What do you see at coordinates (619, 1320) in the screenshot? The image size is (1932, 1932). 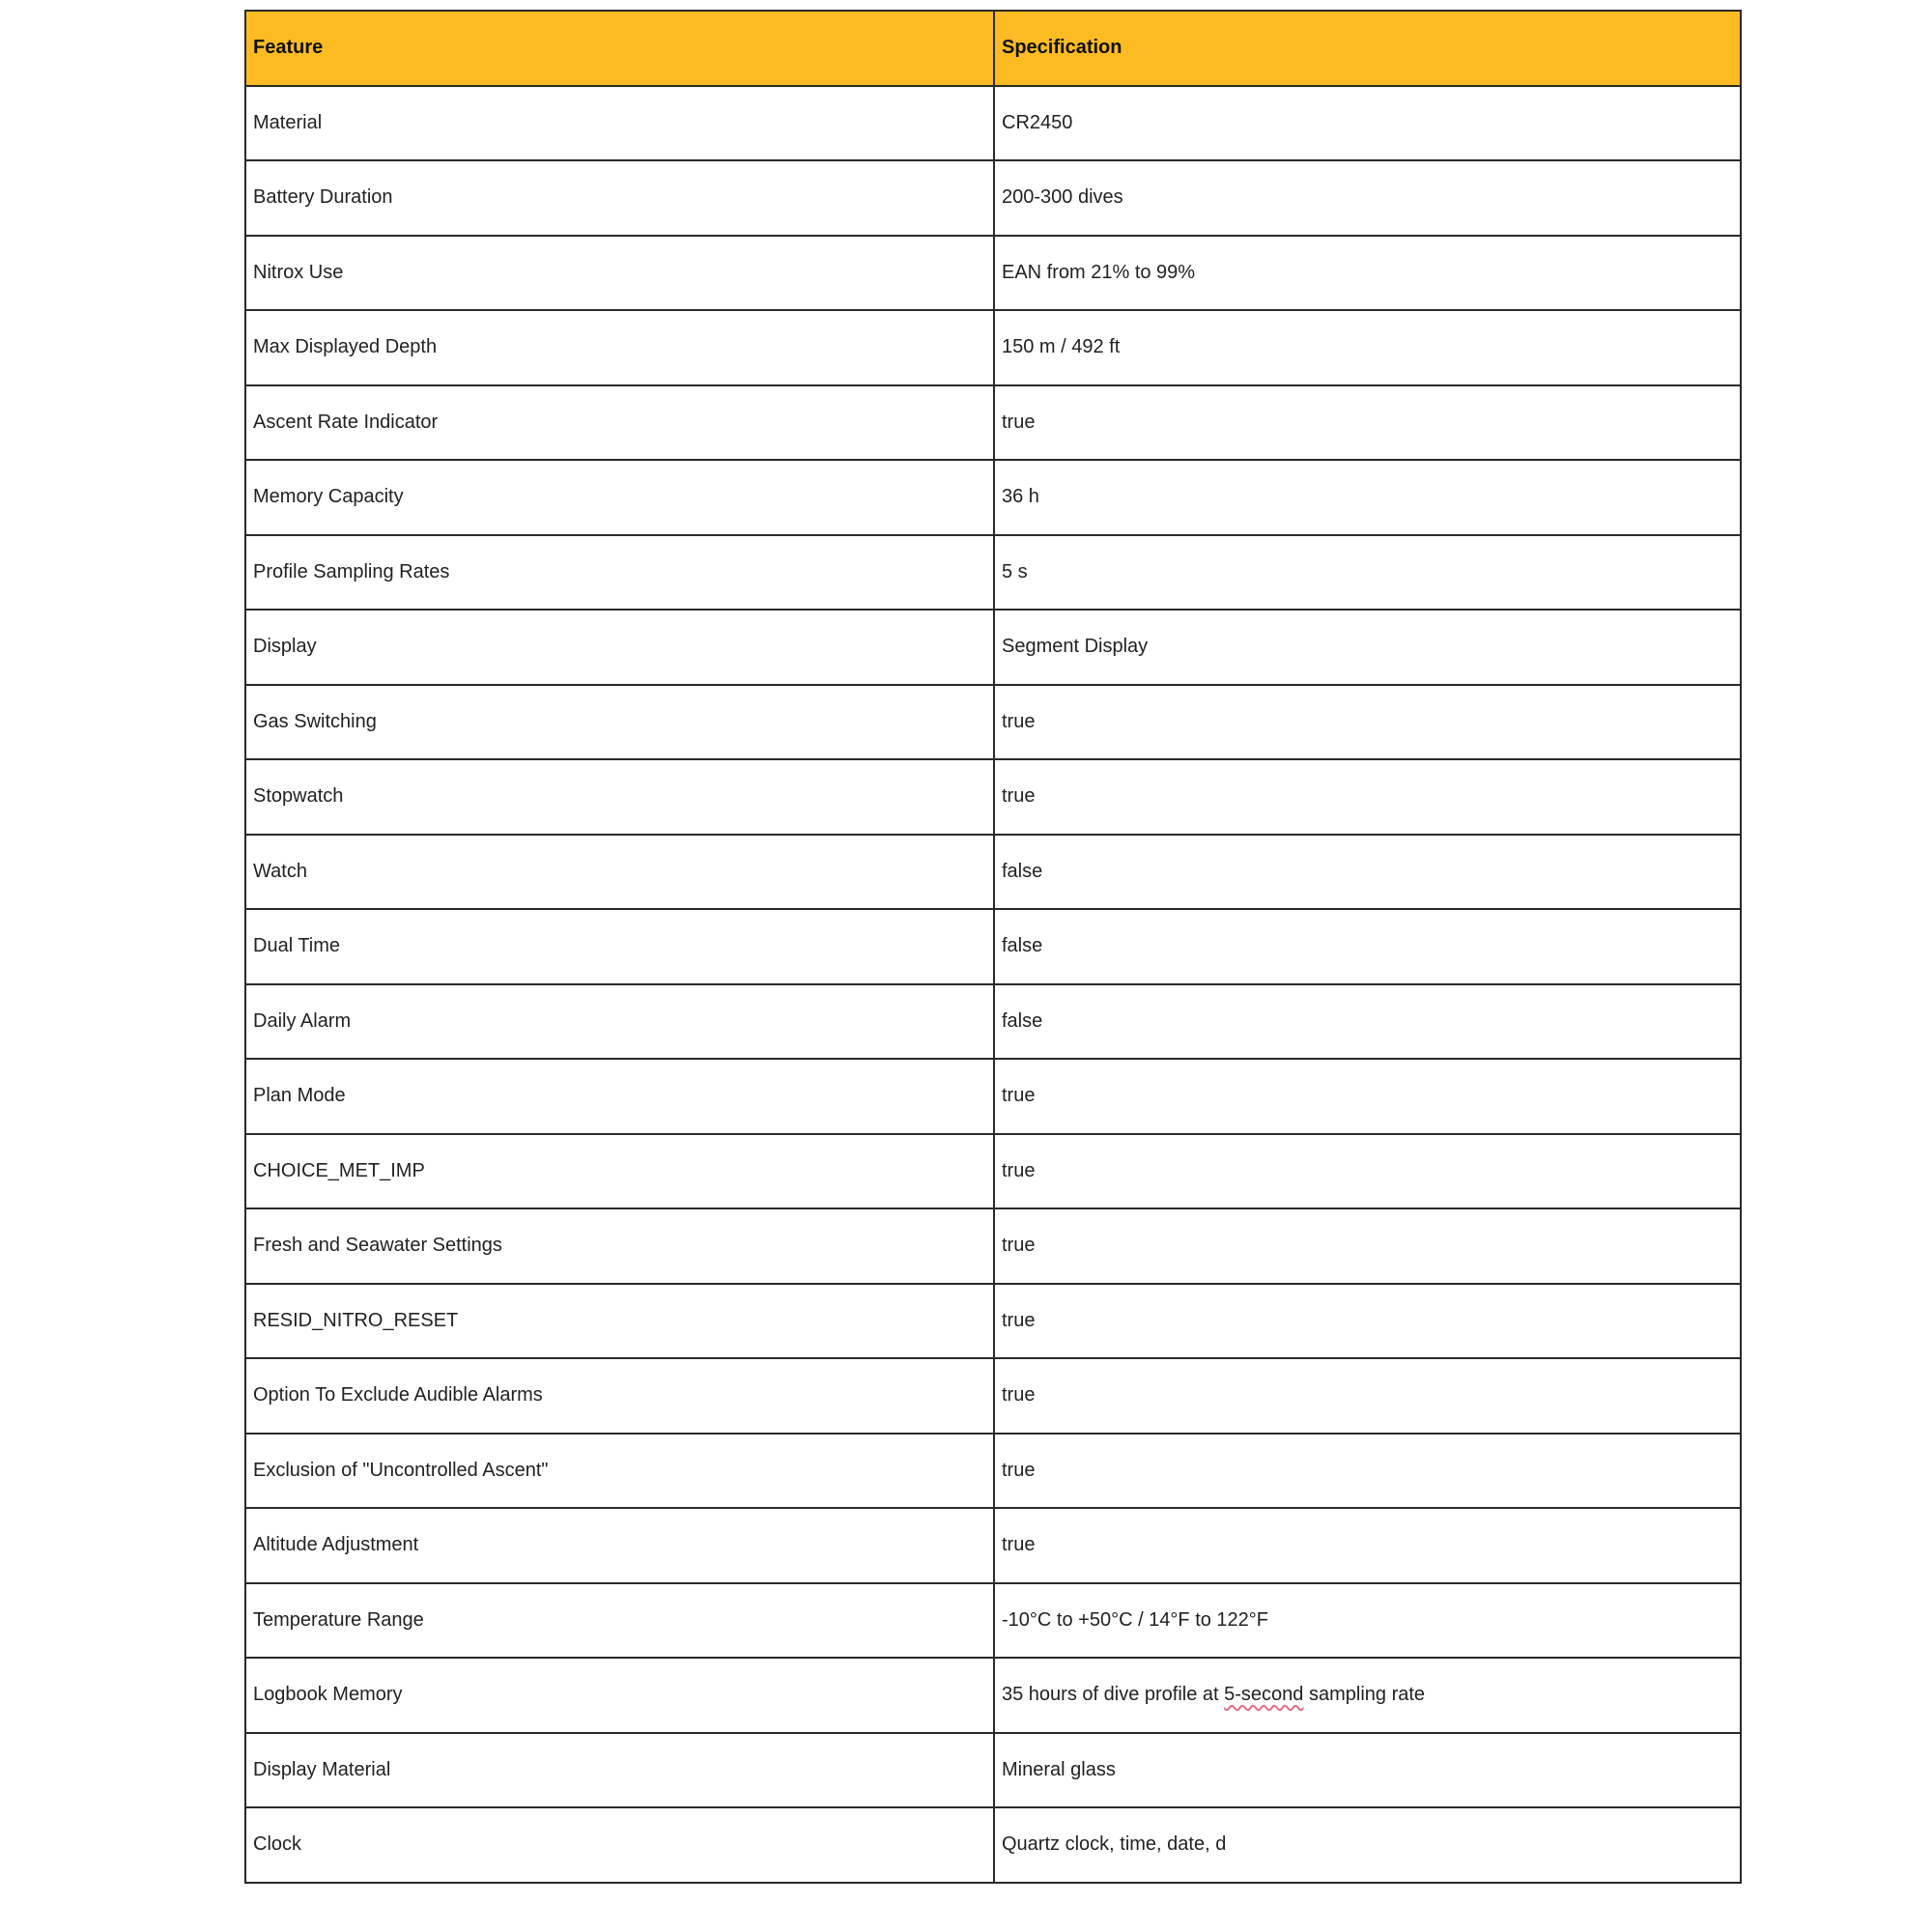 I see `feature-cell: RESID_NITRO_RESET` at bounding box center [619, 1320].